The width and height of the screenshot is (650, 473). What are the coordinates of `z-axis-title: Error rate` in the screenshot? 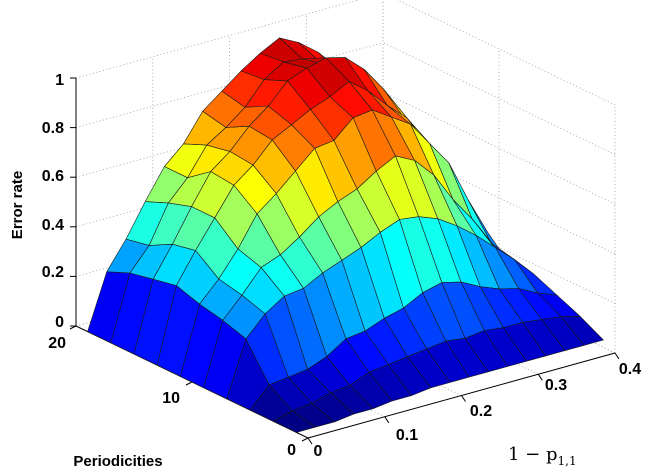 It's located at (17, 205).